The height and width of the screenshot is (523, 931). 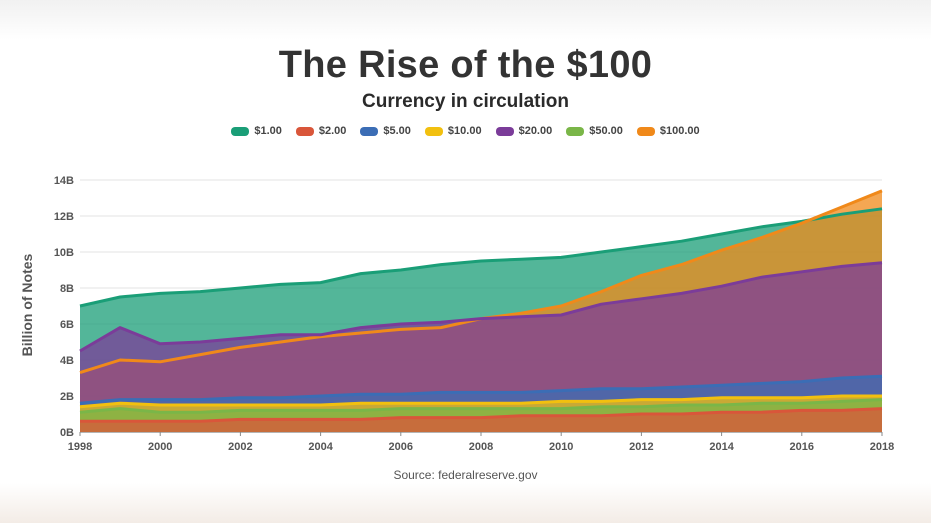 I want to click on legend-label: $10.00, so click(x=464, y=131).